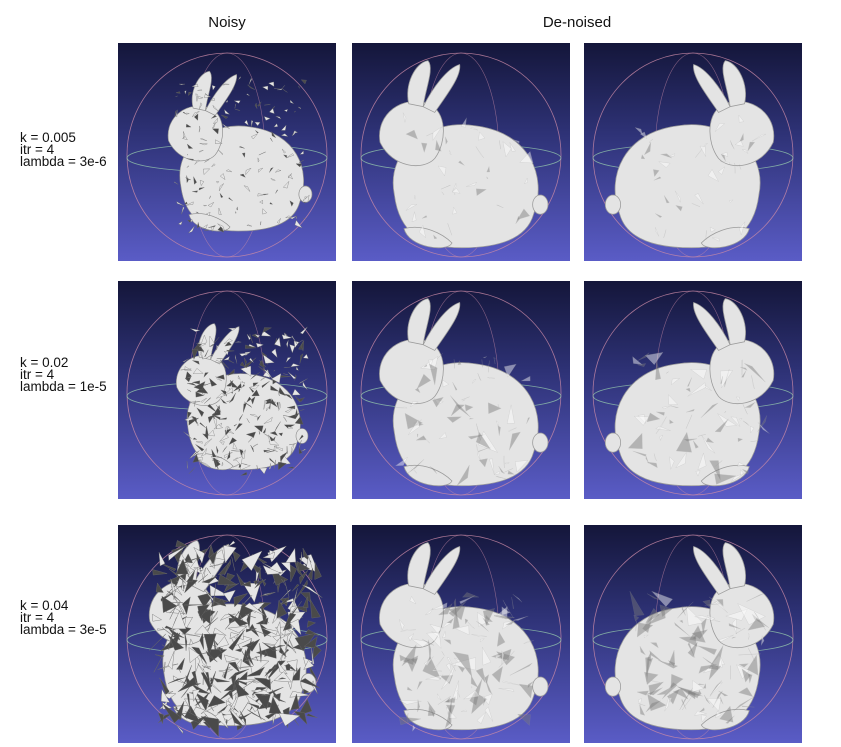 This screenshot has width=841, height=747. I want to click on row-2-lambda: lambda = 1e-5, so click(63, 386).